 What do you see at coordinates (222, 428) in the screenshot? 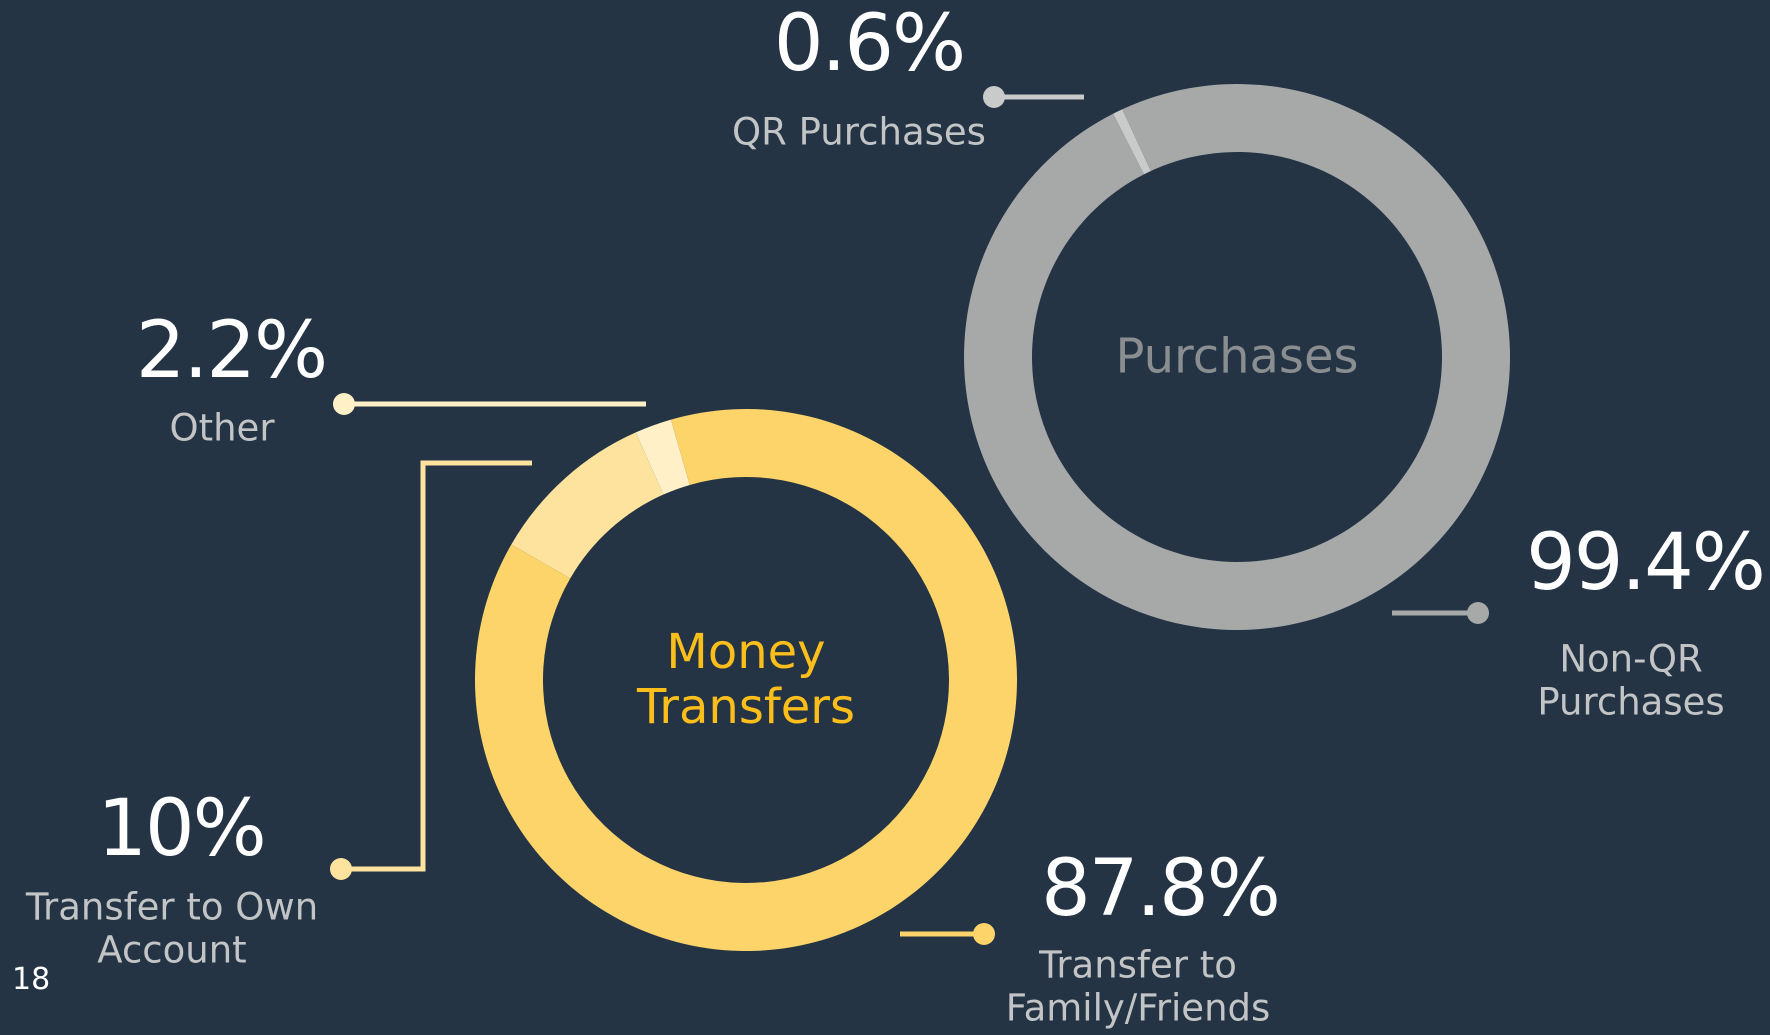
I see `category-label: Other` at bounding box center [222, 428].